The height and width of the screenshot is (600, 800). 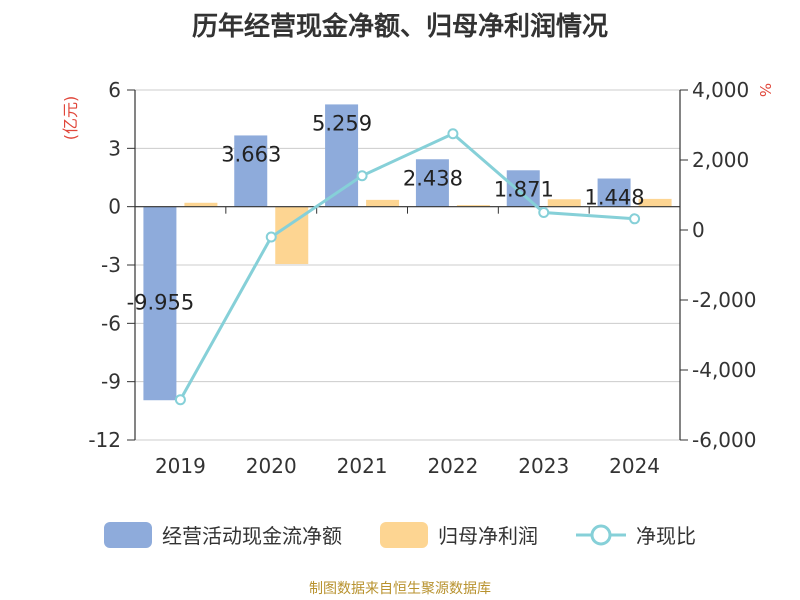 What do you see at coordinates (724, 370) in the screenshot?
I see `right-tick-label: -4,000` at bounding box center [724, 370].